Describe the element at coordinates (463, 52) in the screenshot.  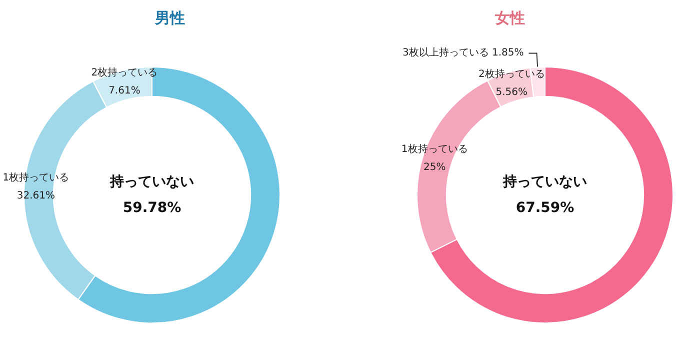
I see `slice-label: 3枚以上持っている 1.85%` at that location.